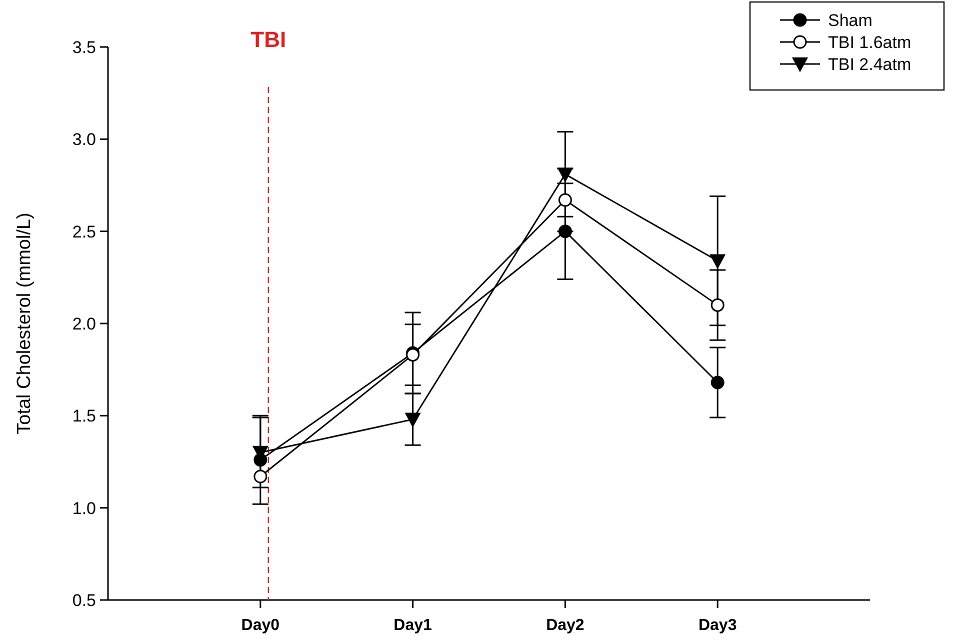  What do you see at coordinates (84, 140) in the screenshot?
I see `y-tick-label: 3.0` at bounding box center [84, 140].